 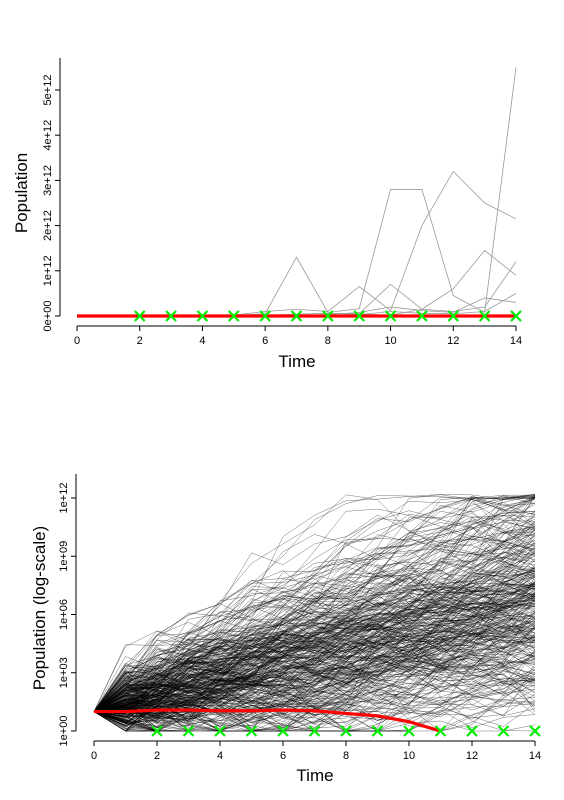 I want to click on x-axis-title: Time, so click(x=296, y=361).